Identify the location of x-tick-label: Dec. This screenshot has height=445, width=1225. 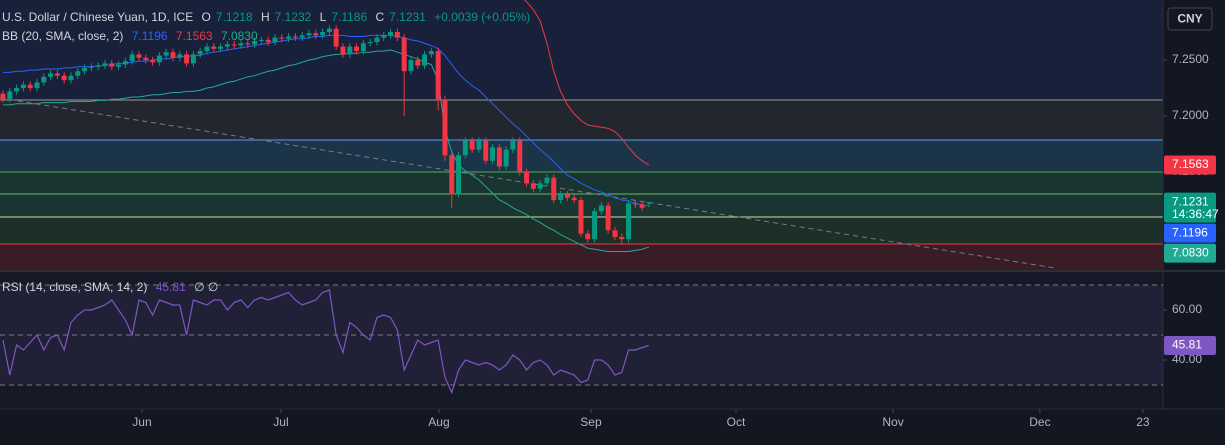
(1039, 422).